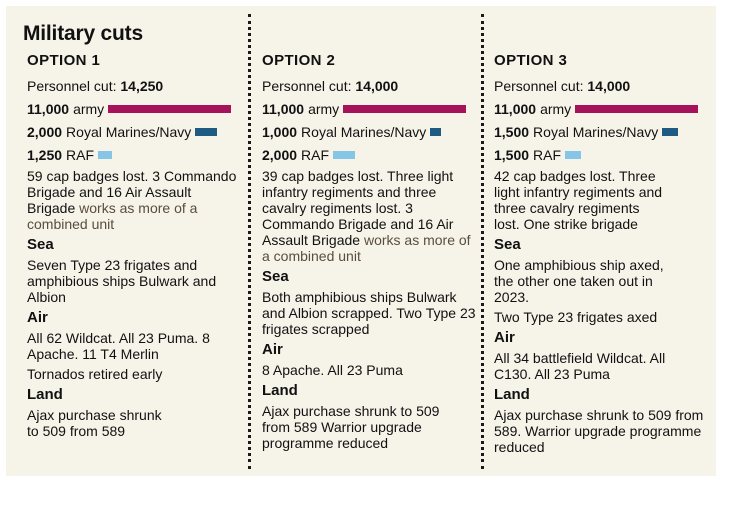  Describe the element at coordinates (45, 131) in the screenshot. I see `navy-value: 2,000` at that location.